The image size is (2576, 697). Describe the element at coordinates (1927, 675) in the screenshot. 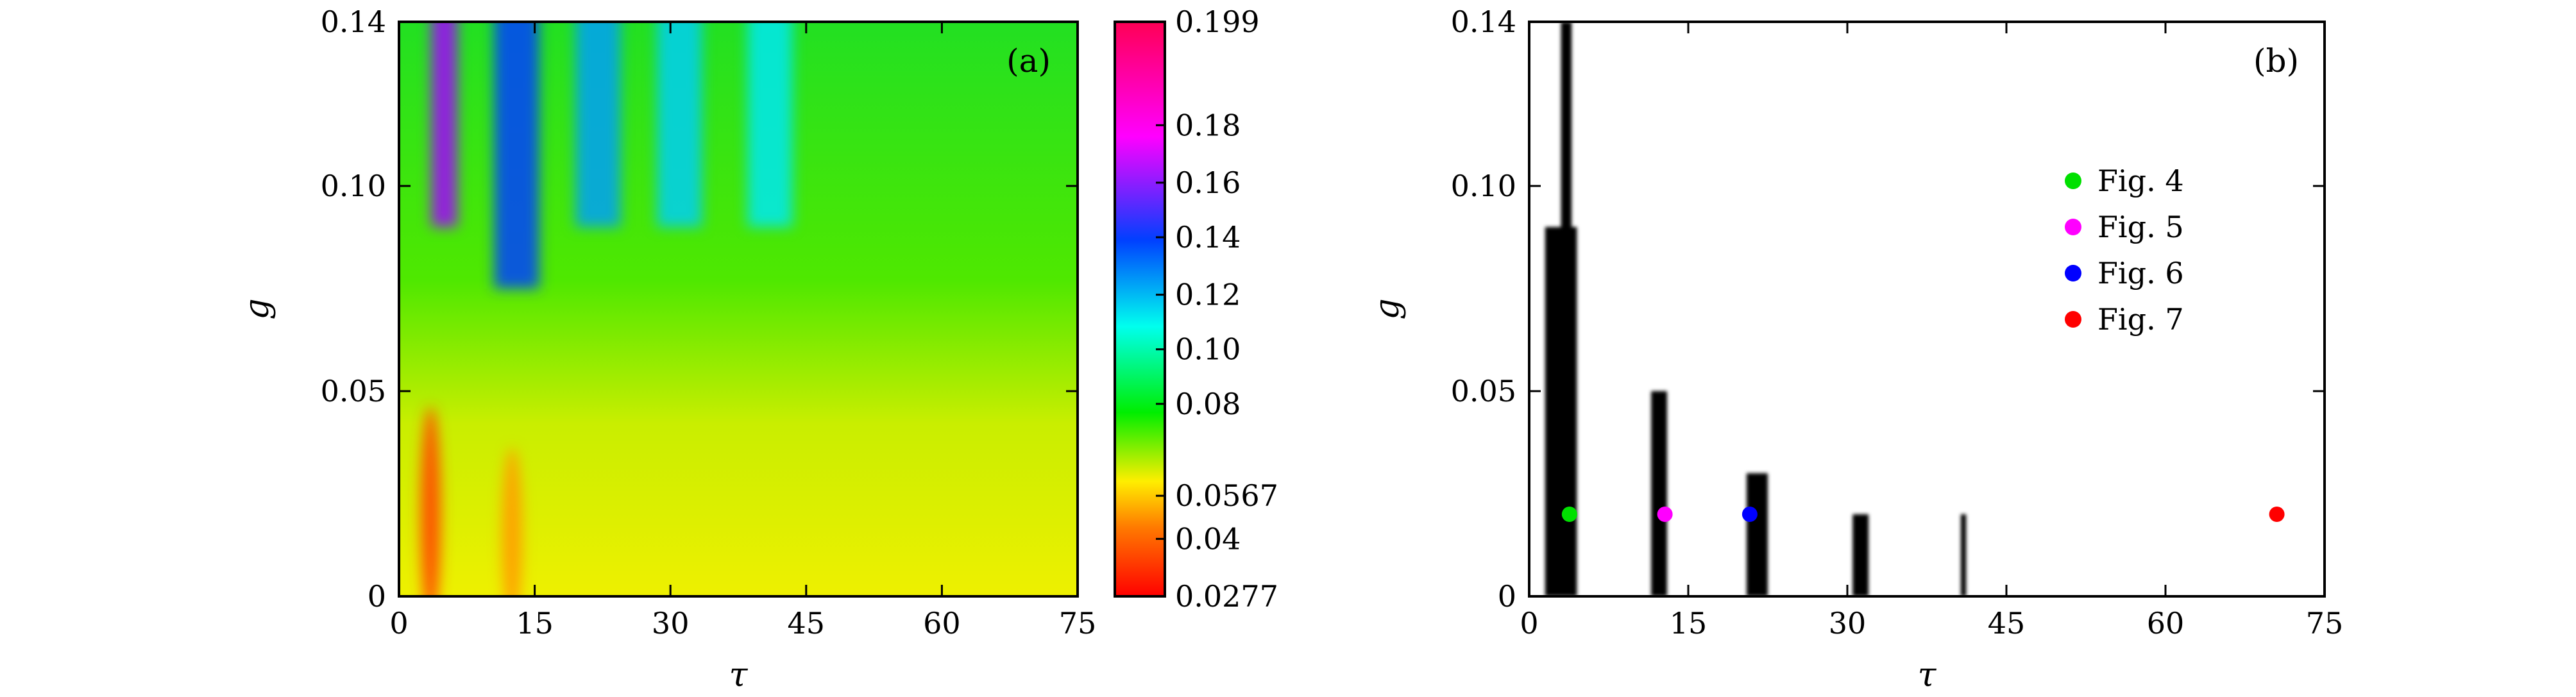

I see `x-axis-title-b: τ` at that location.